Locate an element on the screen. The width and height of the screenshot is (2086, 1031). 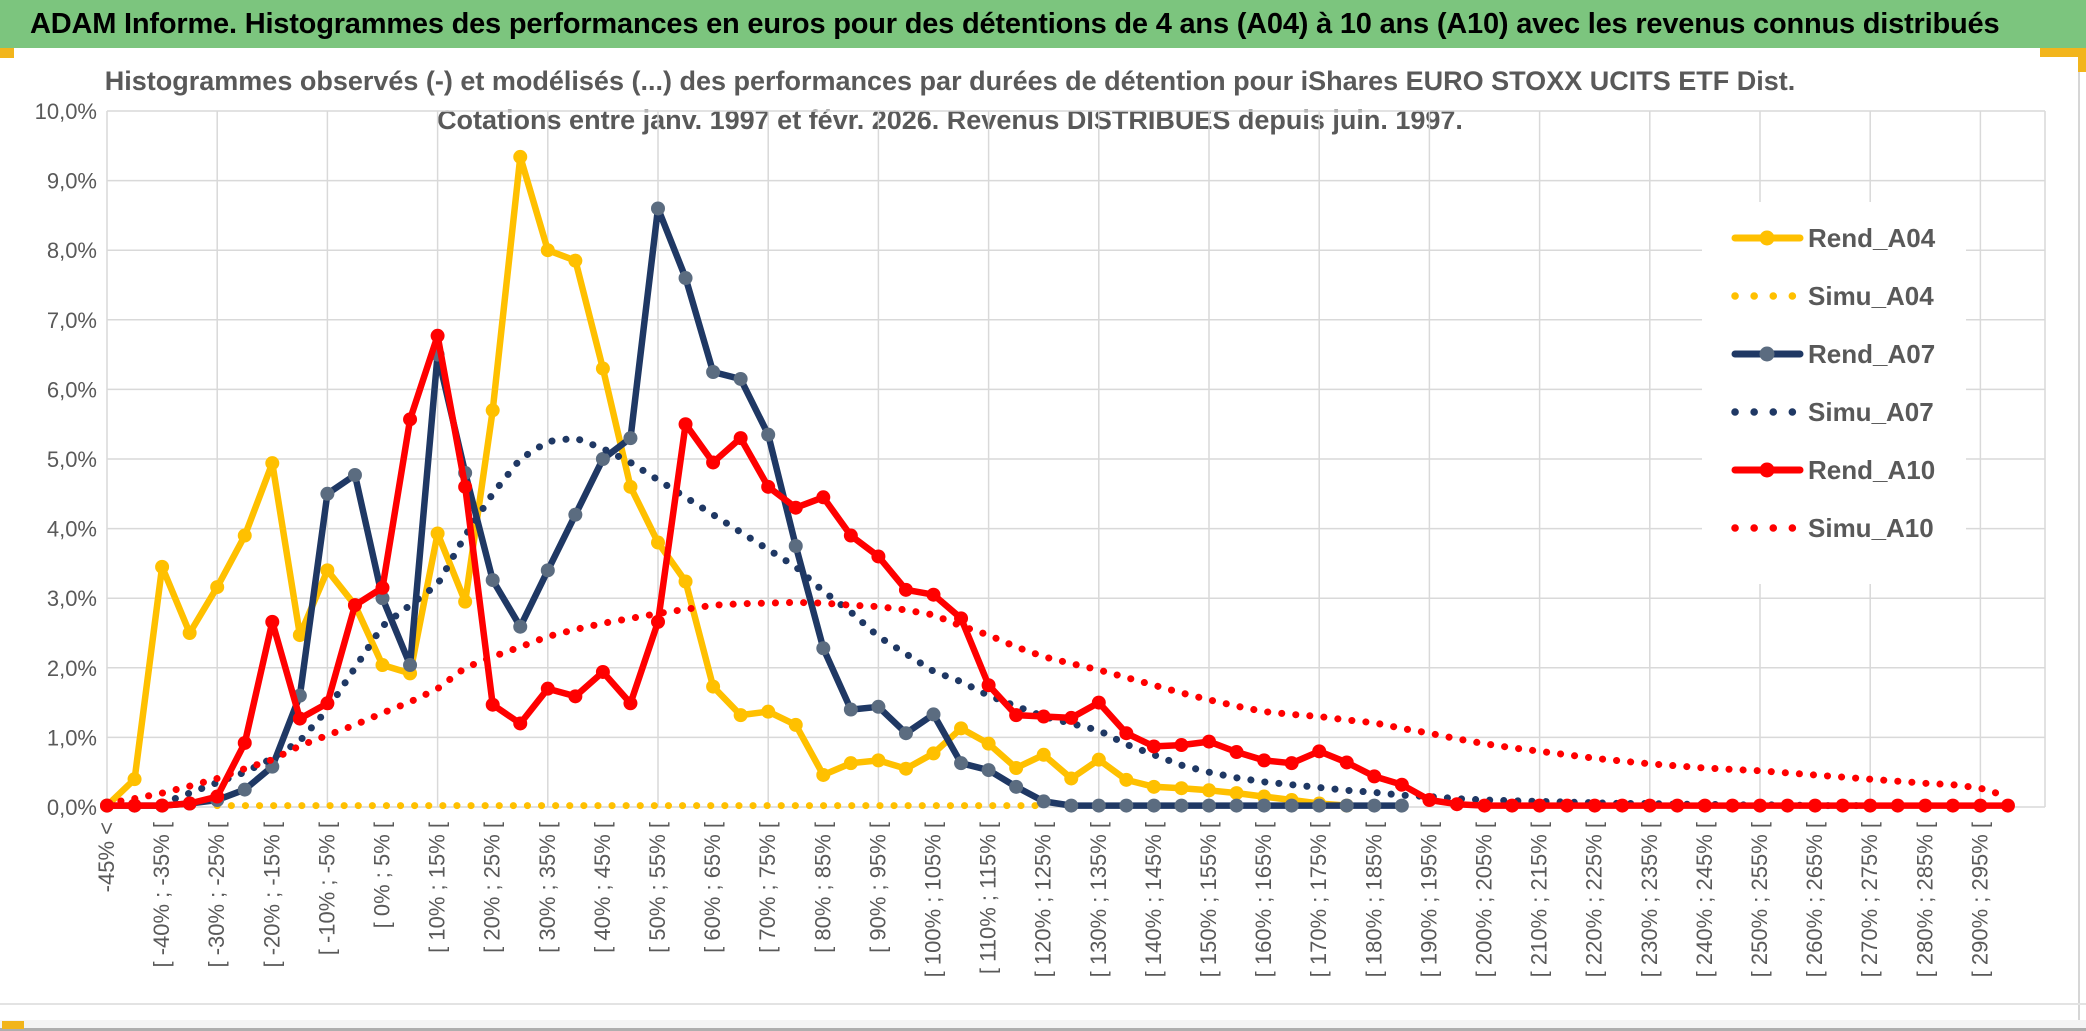
legend-marker-Rend_A04 is located at coordinates (1767, 238).